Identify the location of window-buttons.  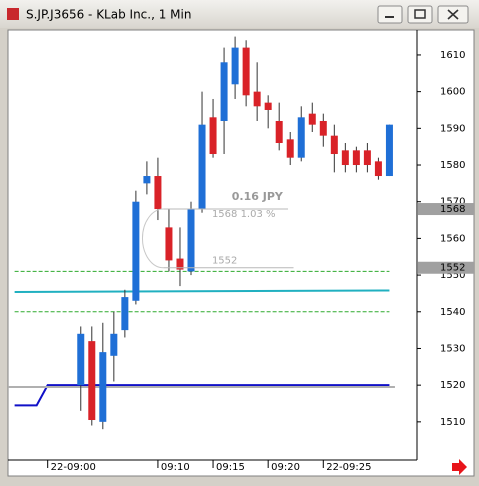
(423, 14).